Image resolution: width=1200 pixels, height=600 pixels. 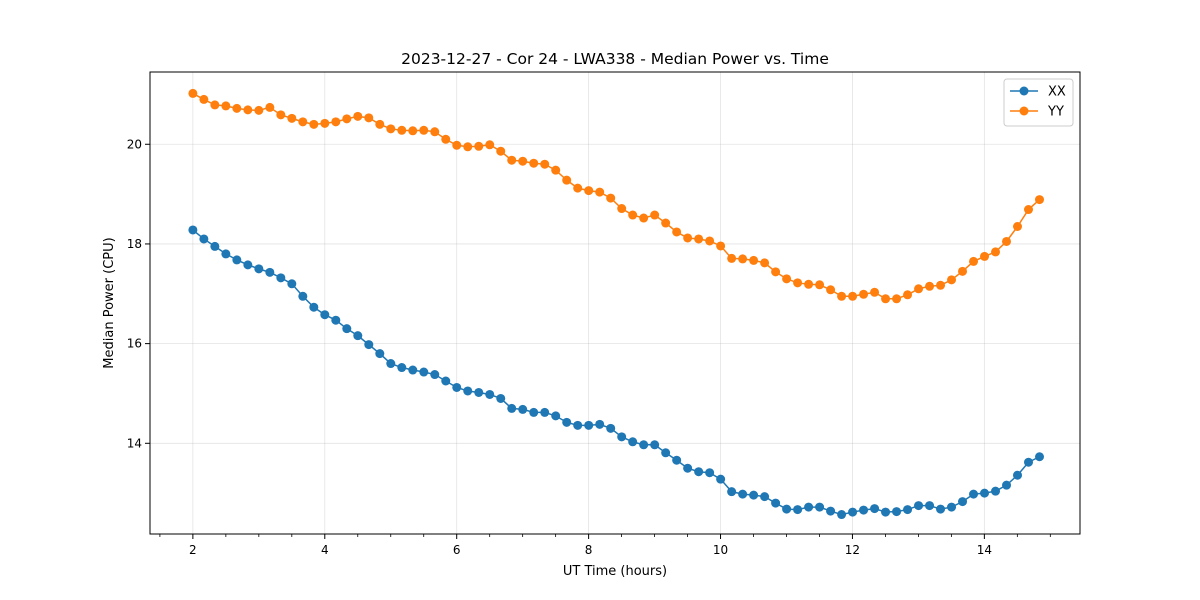 What do you see at coordinates (134, 443) in the screenshot?
I see `y-tick-label: 14` at bounding box center [134, 443].